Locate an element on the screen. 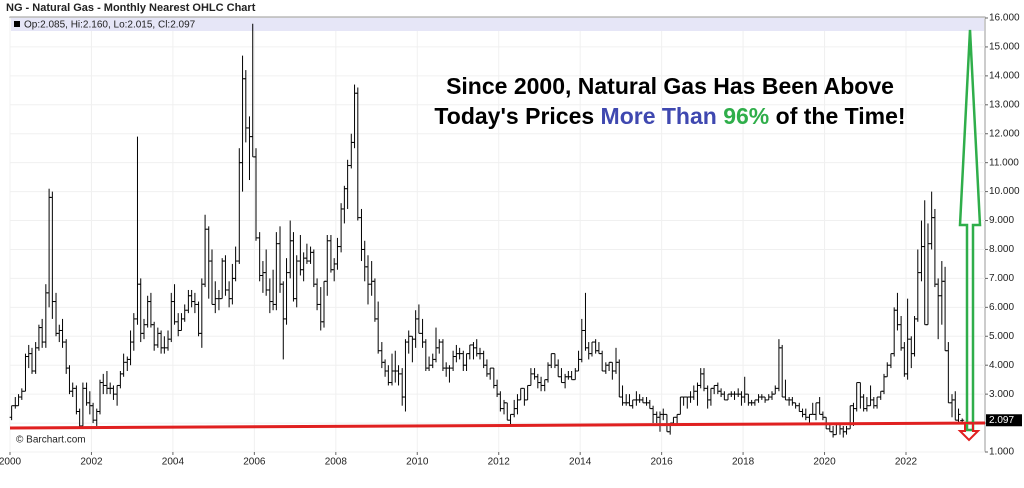 Image resolution: width=1024 pixels, height=488 pixels. x-tick-label: 2018 is located at coordinates (743, 462).